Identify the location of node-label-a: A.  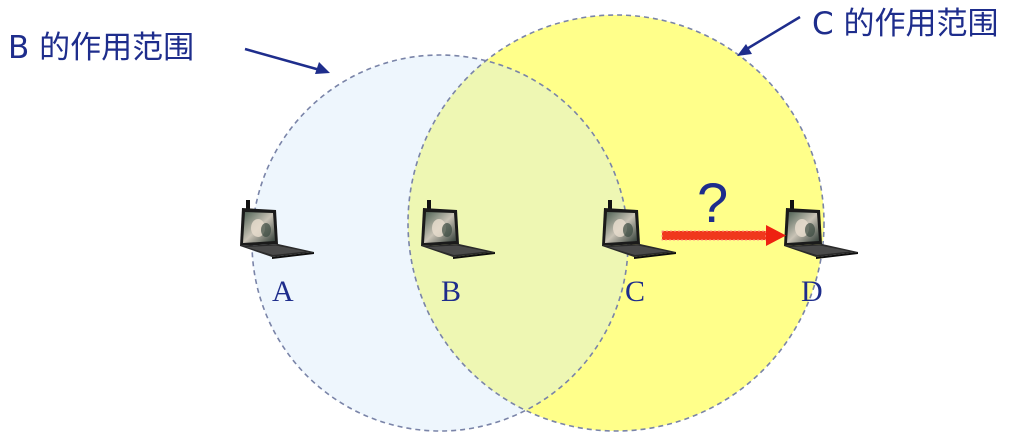
(283, 291).